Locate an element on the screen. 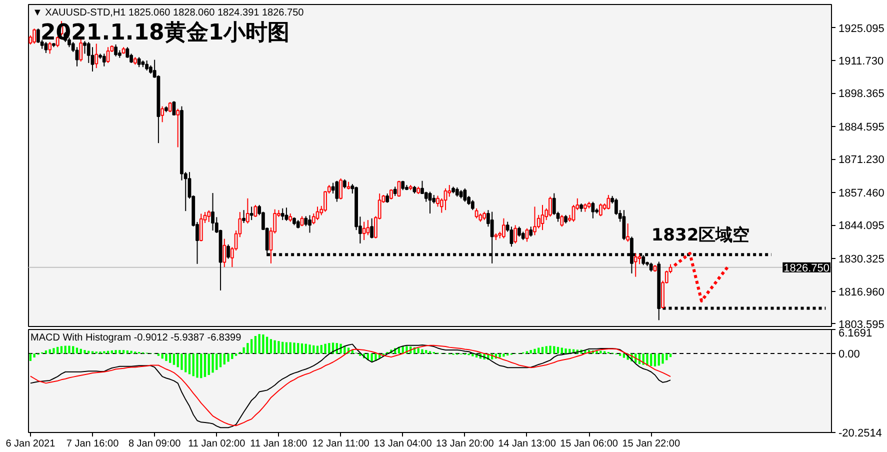 This screenshot has height=452, width=887. x-tick-label: 7 Jan 16:00 is located at coordinates (93, 444).